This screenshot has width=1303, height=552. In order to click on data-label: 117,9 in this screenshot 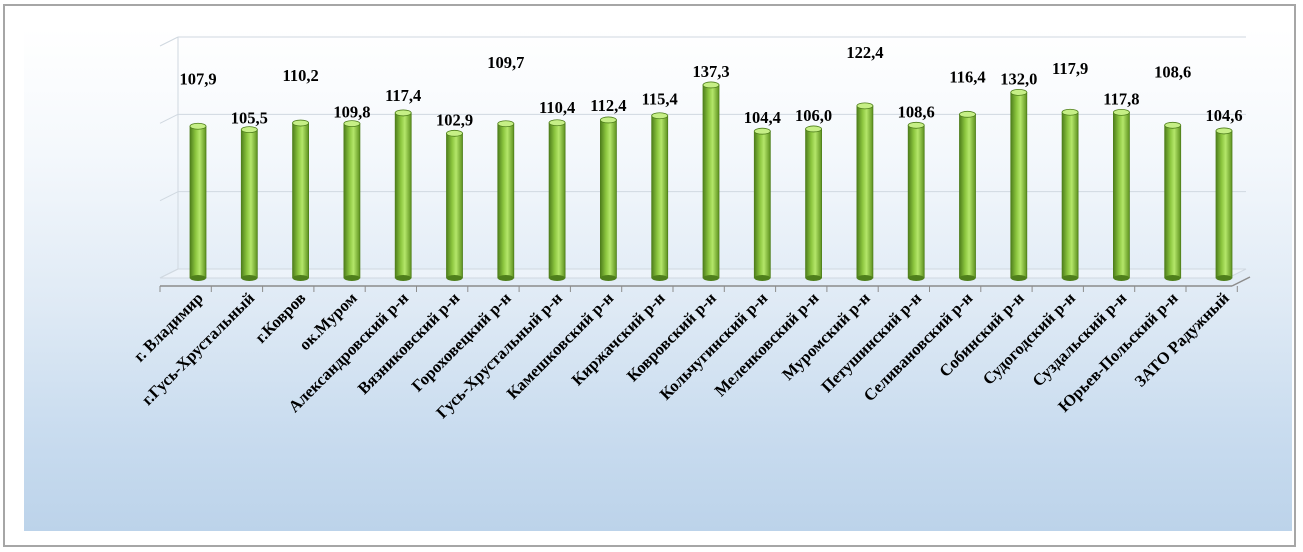, I will do `click(1070, 68)`.